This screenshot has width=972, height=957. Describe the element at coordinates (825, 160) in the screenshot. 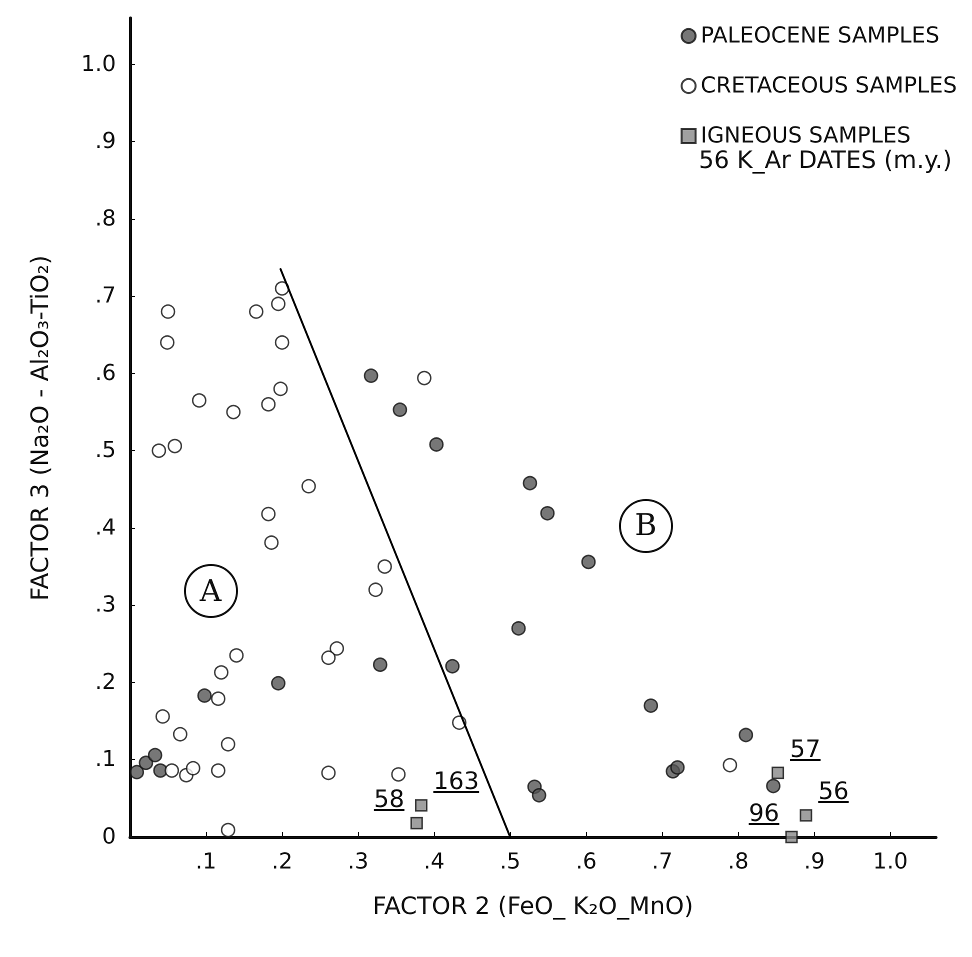

I see `annotation: 56 K_Ar DATES (m.y.)` at that location.